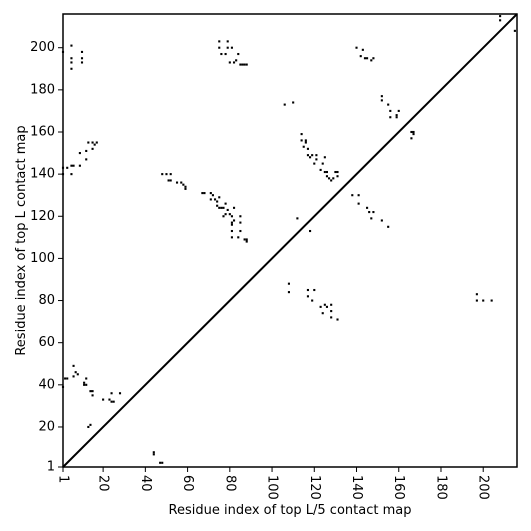  Describe the element at coordinates (103, 483) in the screenshot. I see `x-tick-label: 20` at that location.